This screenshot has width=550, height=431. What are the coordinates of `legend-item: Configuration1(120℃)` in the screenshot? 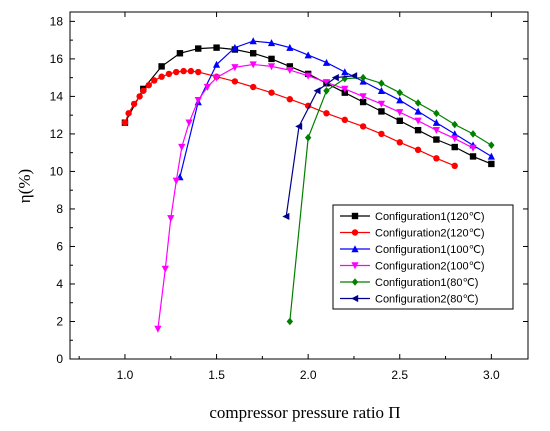 It's located at (412, 217).